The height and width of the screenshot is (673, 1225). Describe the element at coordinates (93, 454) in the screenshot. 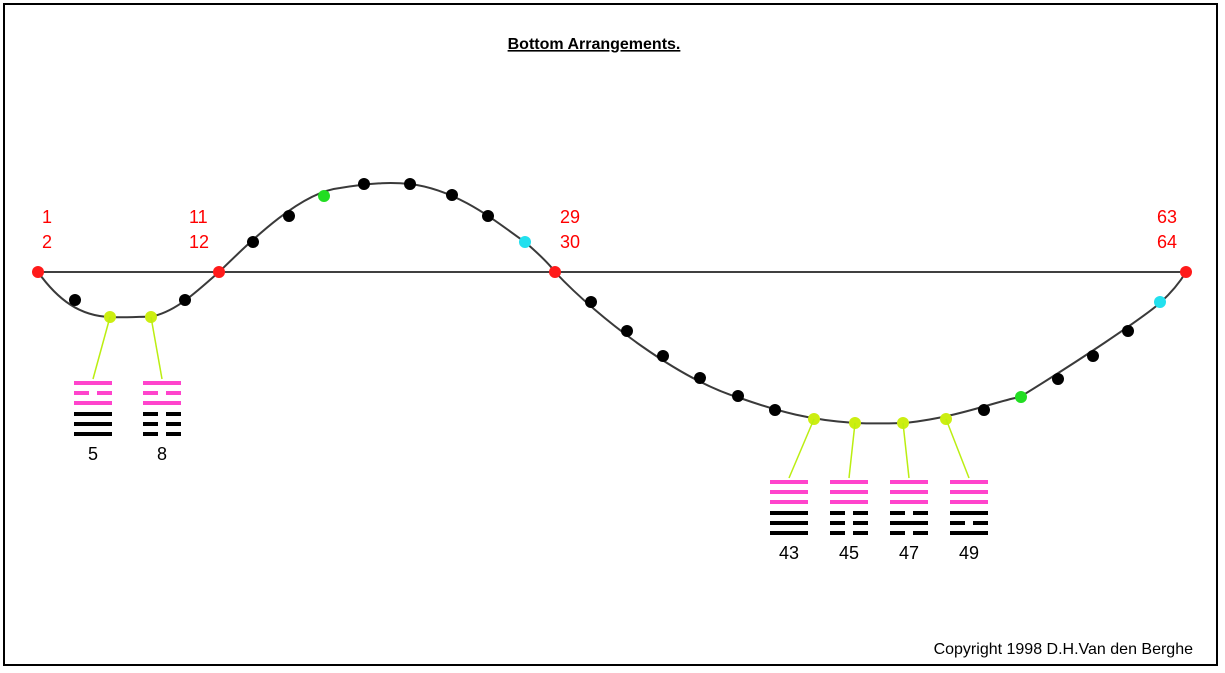

I see `hexagram-number: 5` at that location.